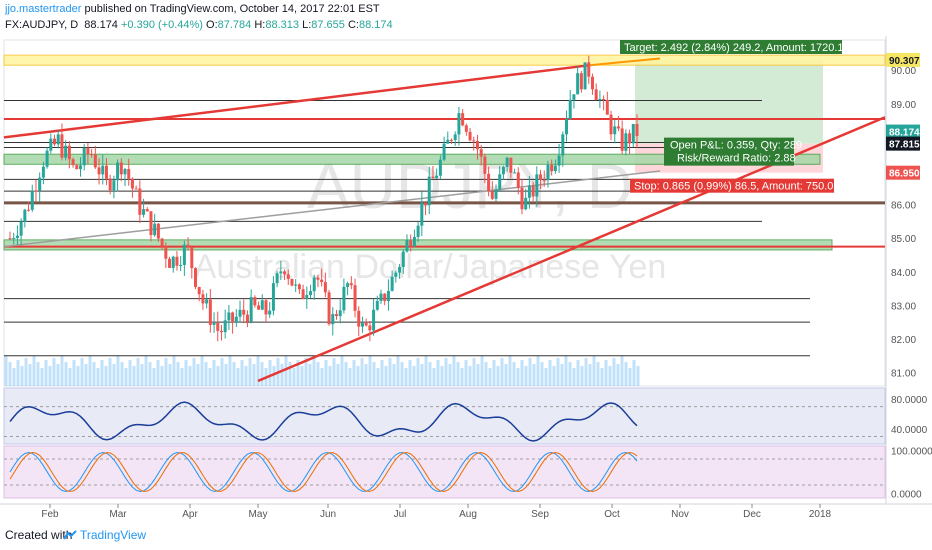 Image resolution: width=932 pixels, height=550 pixels. Describe the element at coordinates (903, 273) in the screenshot. I see `price-tick: 84.00` at that location.